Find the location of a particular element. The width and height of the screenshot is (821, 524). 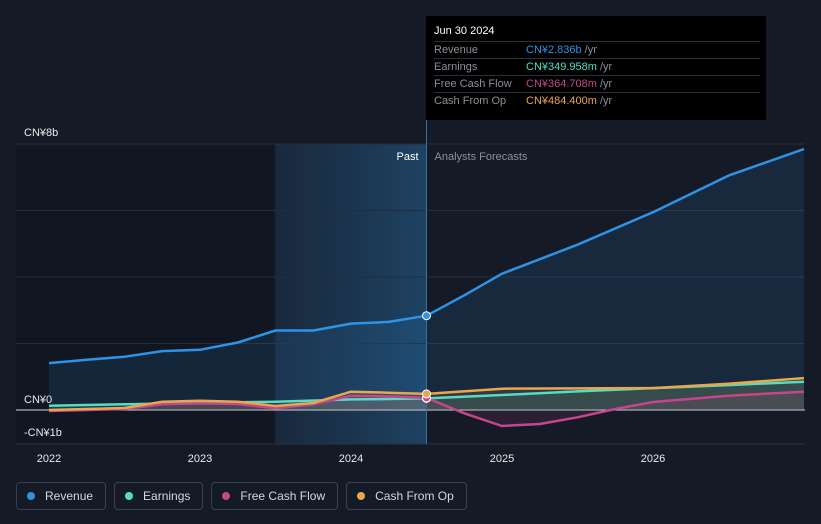

line-cash-from-op is located at coordinates (426, 394).